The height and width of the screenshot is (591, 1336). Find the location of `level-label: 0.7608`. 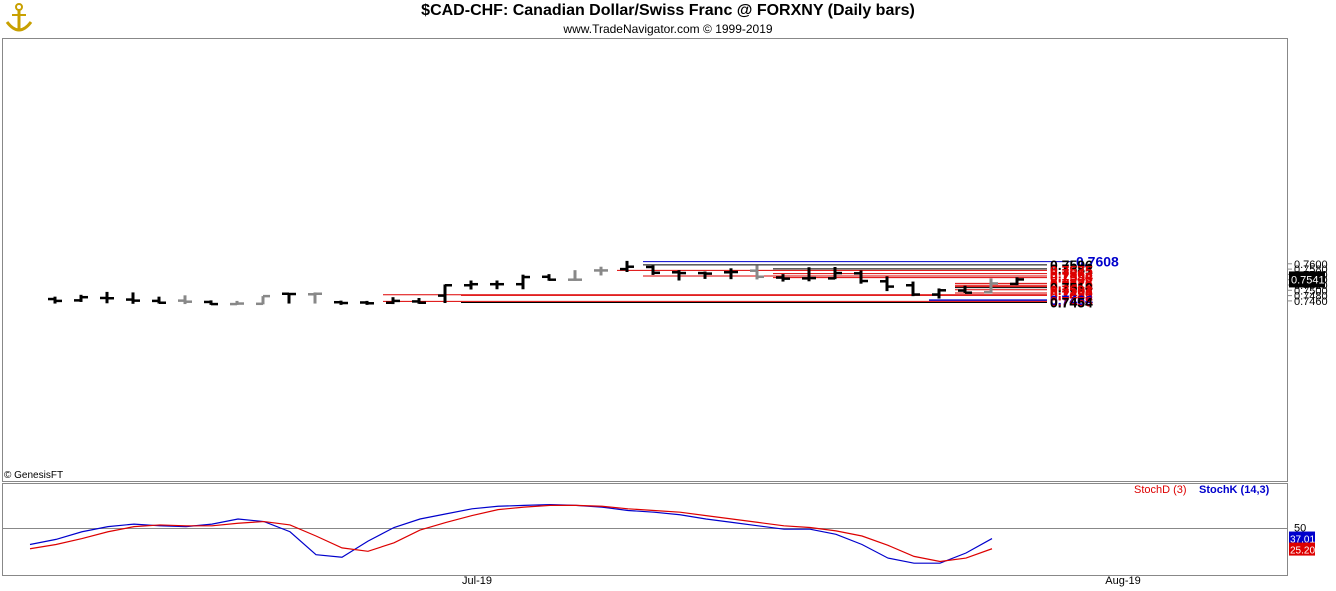

level-label: 0.7608 is located at coordinates (1097, 262).